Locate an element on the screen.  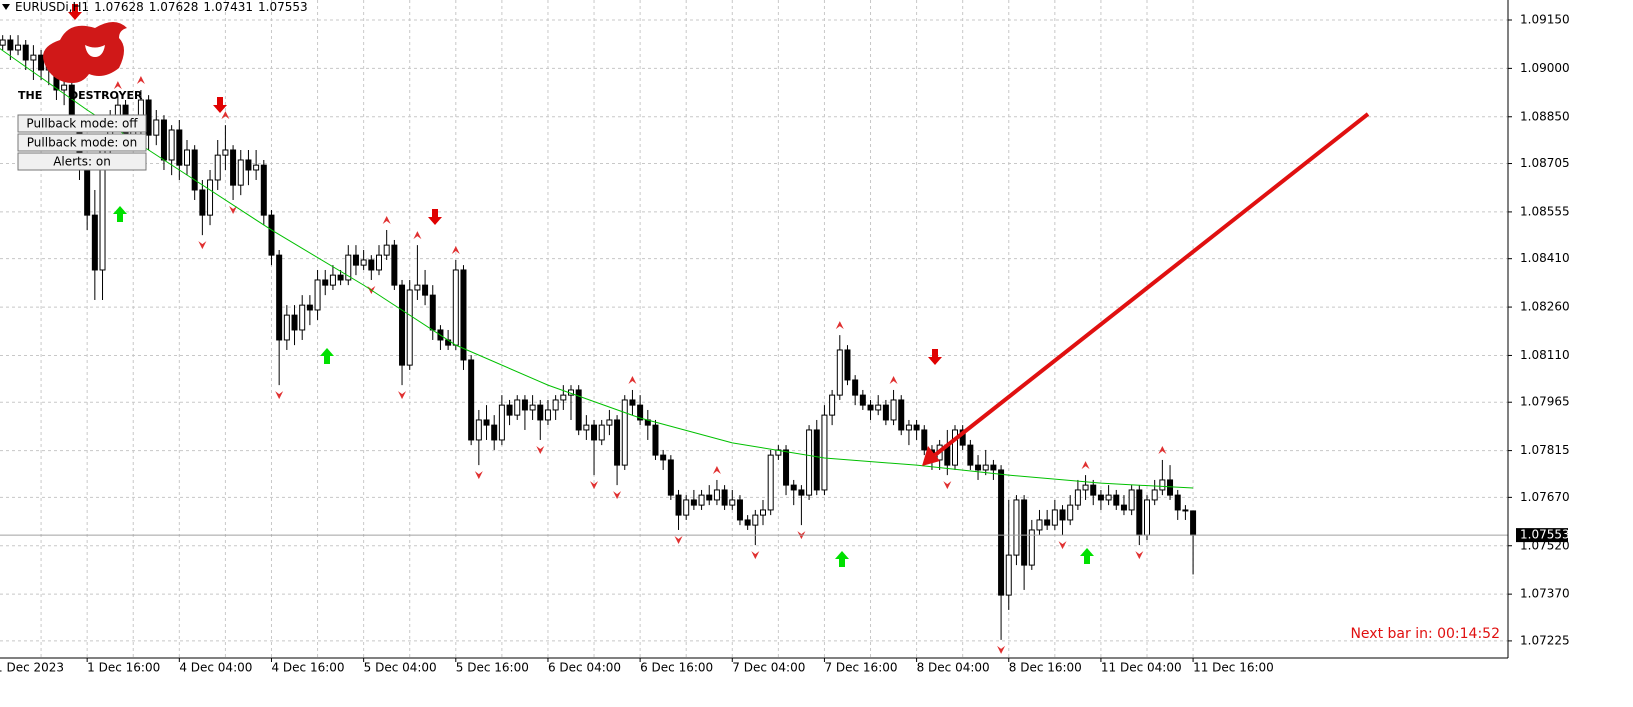
x-tick-label: 11 Dec 16:00 is located at coordinates (1233, 668).